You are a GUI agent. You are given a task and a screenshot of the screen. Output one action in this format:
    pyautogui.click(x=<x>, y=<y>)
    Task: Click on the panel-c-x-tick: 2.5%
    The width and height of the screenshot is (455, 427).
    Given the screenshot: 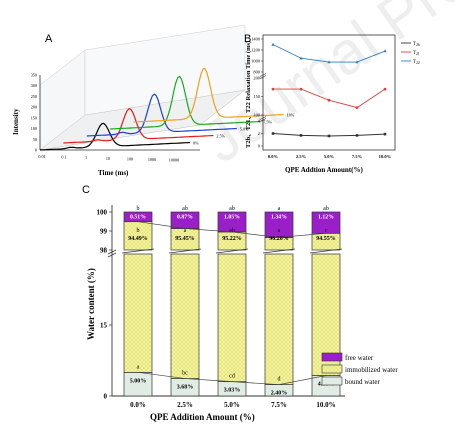 What is the action you would take?
    pyautogui.click(x=185, y=405)
    